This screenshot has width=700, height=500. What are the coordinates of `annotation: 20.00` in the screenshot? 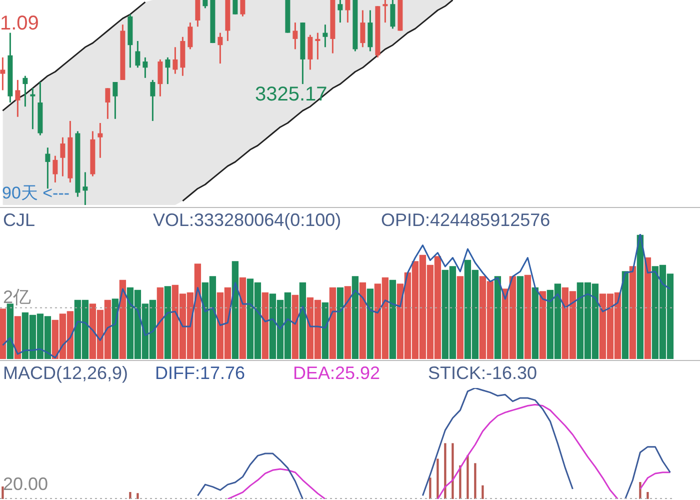 It's located at (25, 484).